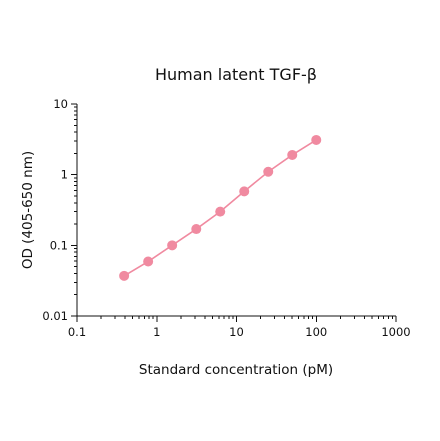  Describe the element at coordinates (55, 316) in the screenshot. I see `y-tick-label: 0.01` at that location.